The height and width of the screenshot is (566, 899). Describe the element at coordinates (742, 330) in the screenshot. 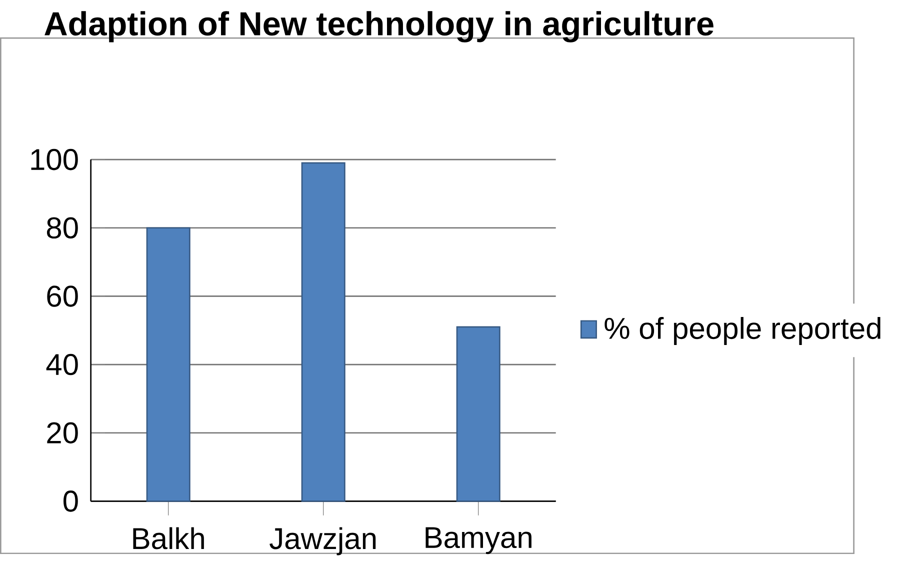

I see `legend-label: % of people reported` at that location.